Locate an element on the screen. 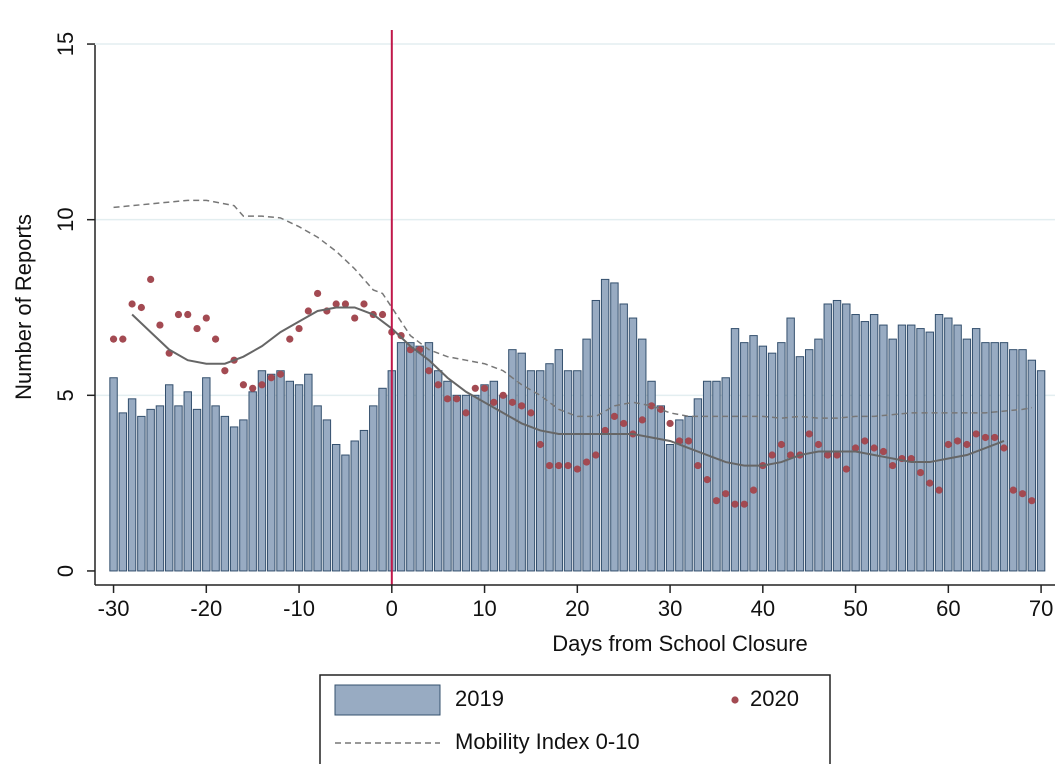 Image resolution: width=1058 pixels, height=769 pixels. x-tick-label: 30 is located at coordinates (670, 608).